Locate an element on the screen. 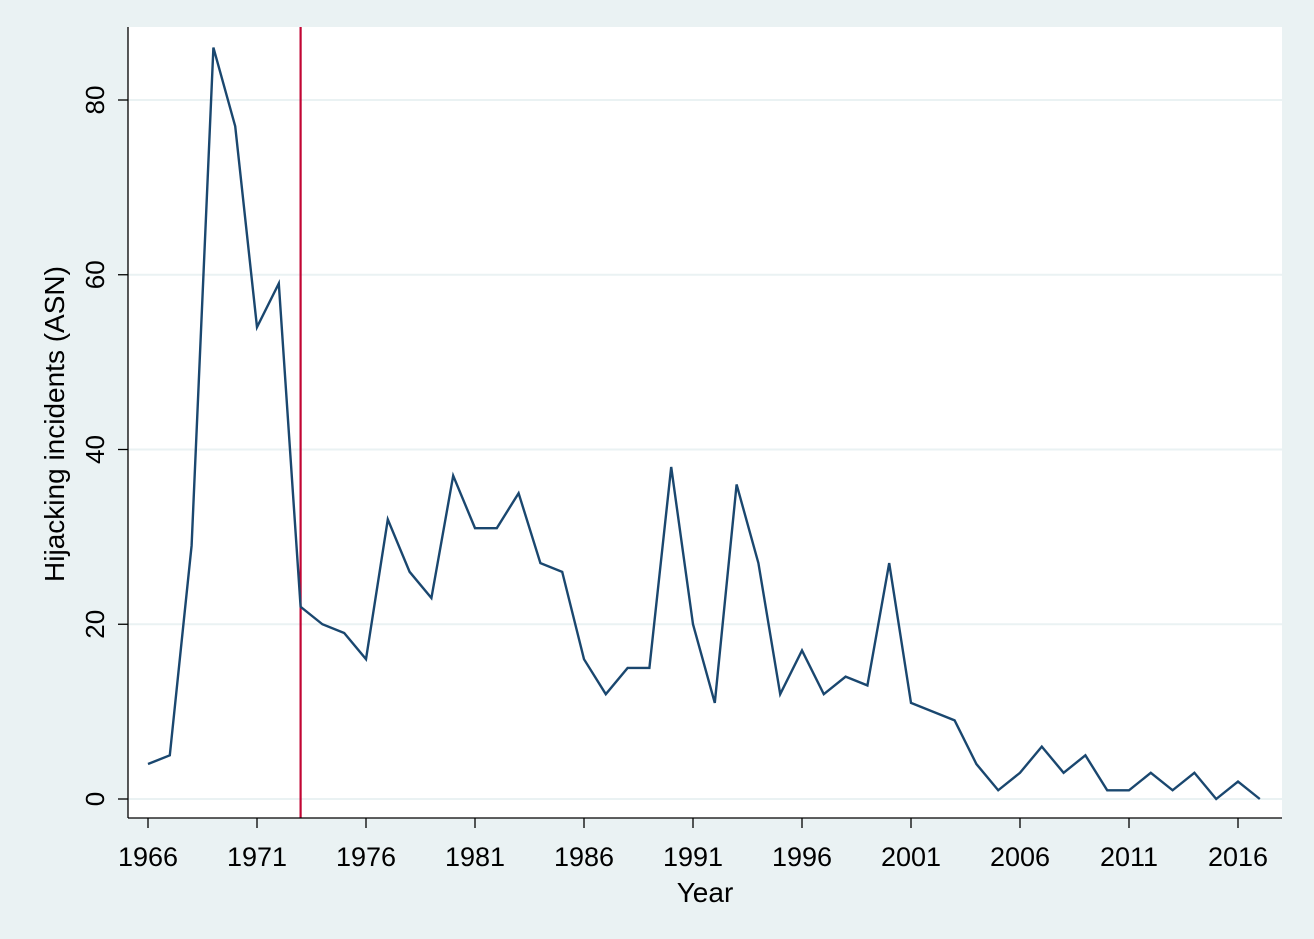 The height and width of the screenshot is (939, 1314). y-axis-label: Hijacking incidents (ASN) is located at coordinates (54, 424).